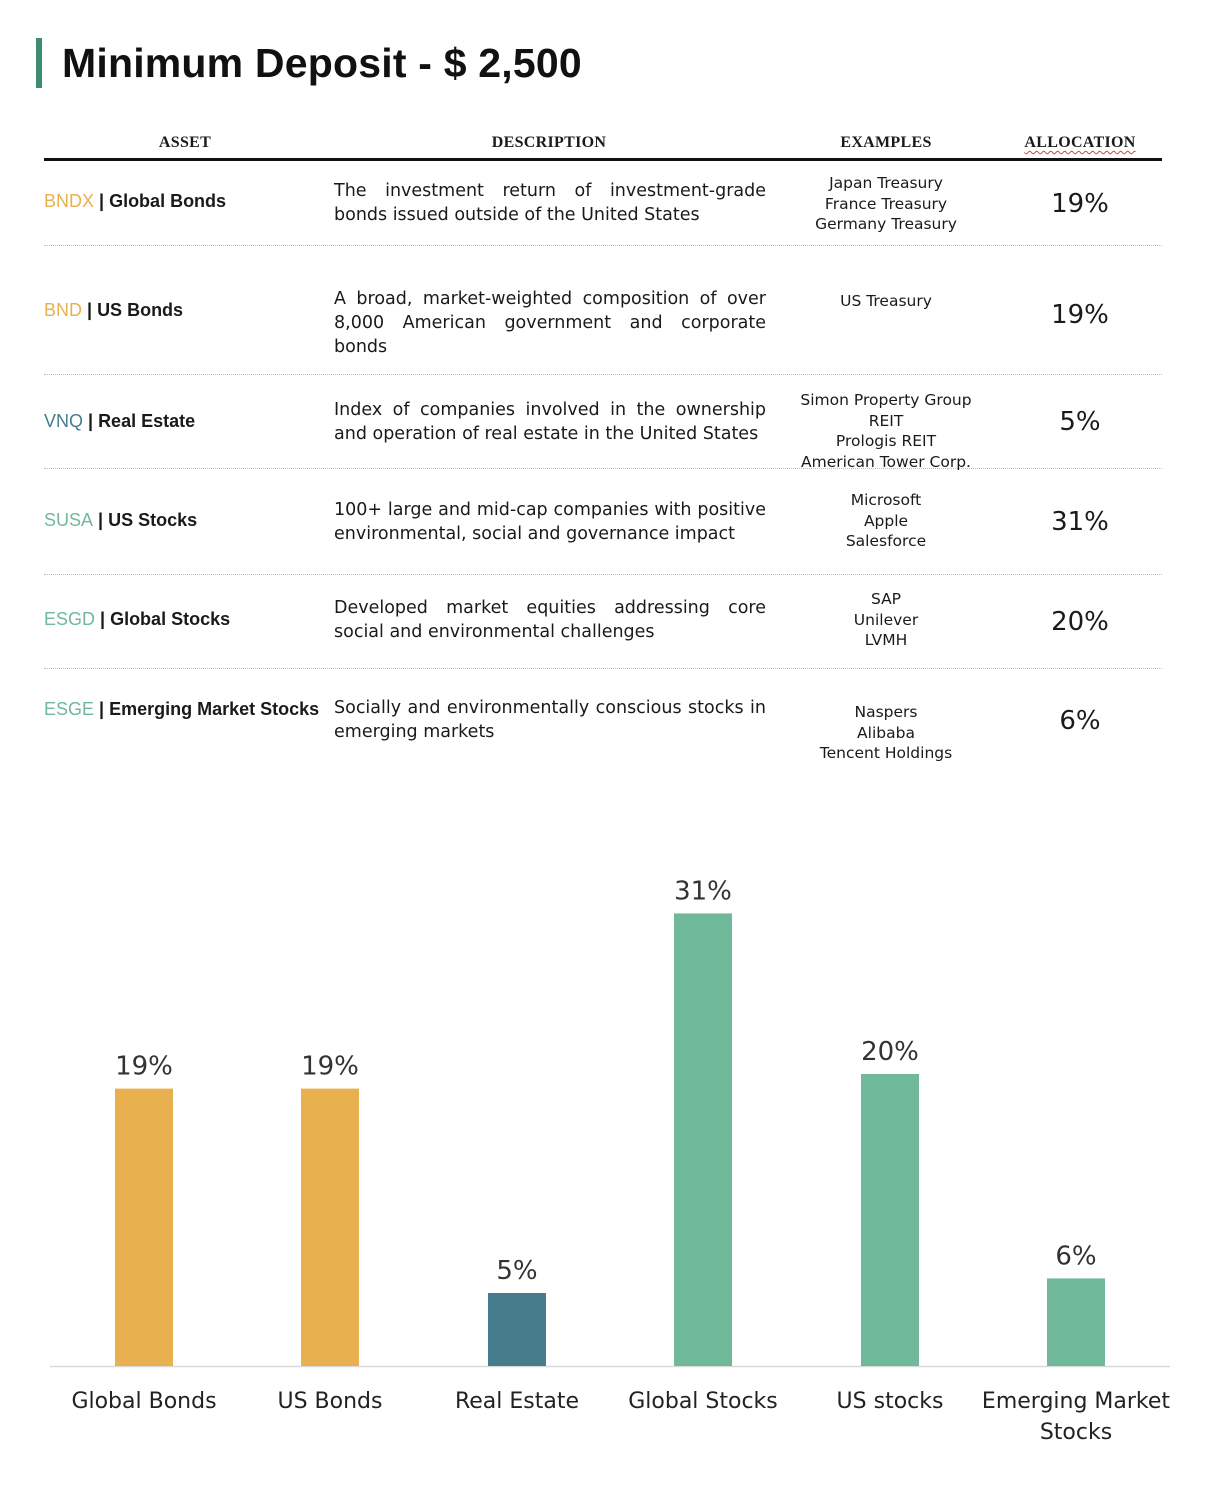  What do you see at coordinates (886, 753) in the screenshot?
I see `example-item: Tencent Holdings` at bounding box center [886, 753].